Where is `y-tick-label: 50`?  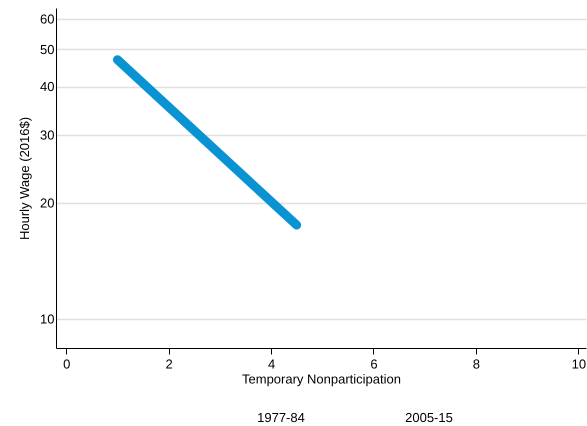 y-tick-label: 50 is located at coordinates (47, 49).